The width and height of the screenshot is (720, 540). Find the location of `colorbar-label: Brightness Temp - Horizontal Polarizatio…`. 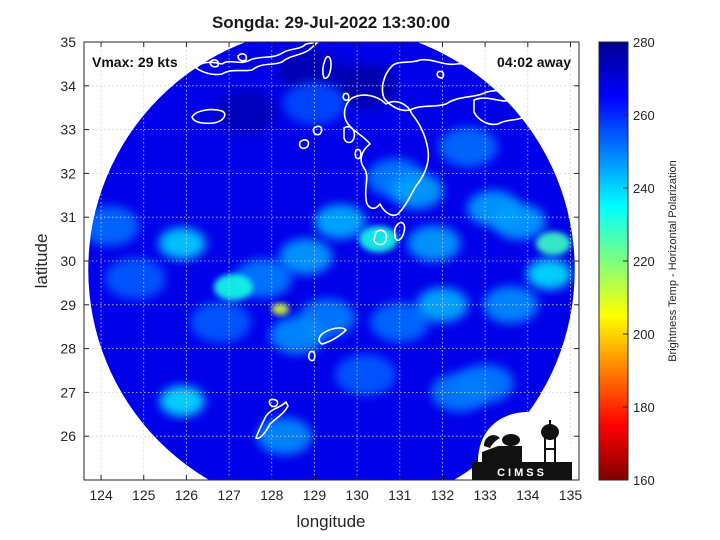

colorbar-label: Brightness Temp - Horizontal Polarizatio… is located at coordinates (673, 261).